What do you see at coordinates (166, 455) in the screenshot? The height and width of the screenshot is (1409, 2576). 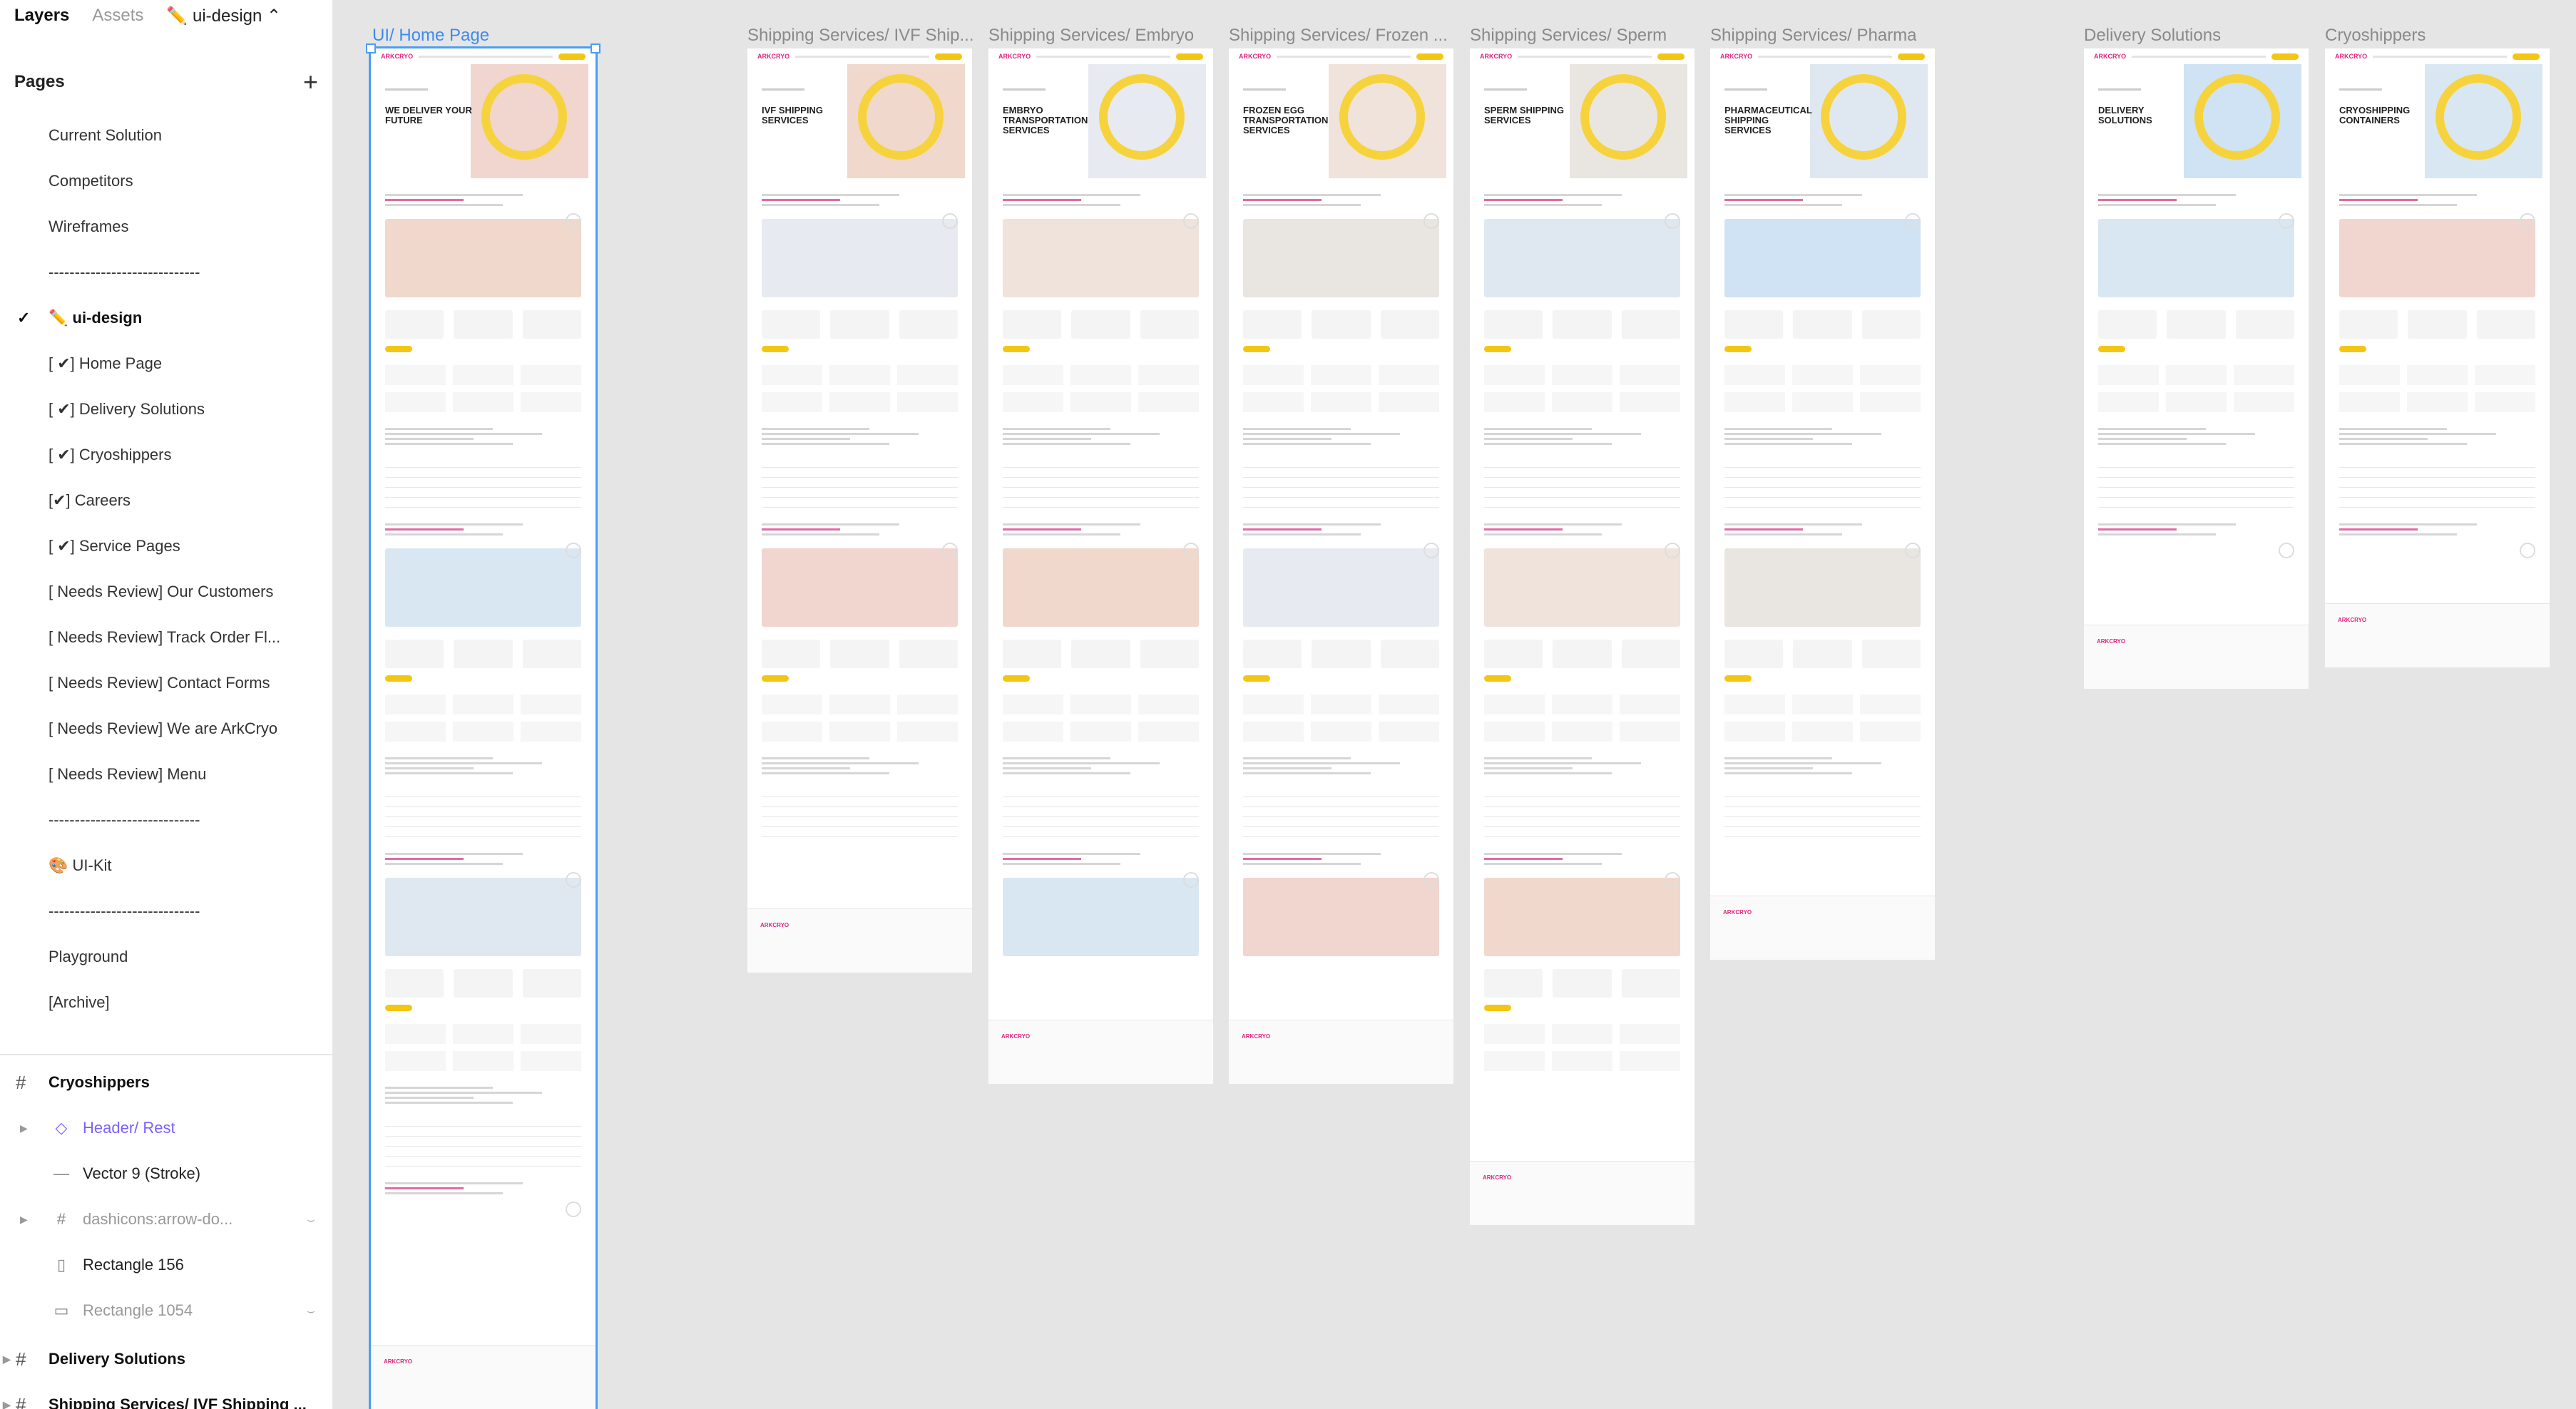 I see `page-item: [ ✔] Cryoshippers` at bounding box center [166, 455].